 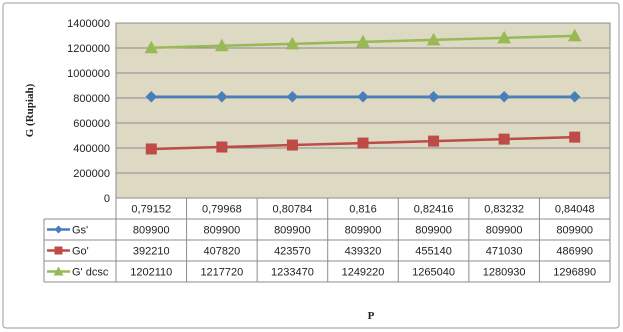 I want to click on data-label: 1217720, so click(x=221, y=273).